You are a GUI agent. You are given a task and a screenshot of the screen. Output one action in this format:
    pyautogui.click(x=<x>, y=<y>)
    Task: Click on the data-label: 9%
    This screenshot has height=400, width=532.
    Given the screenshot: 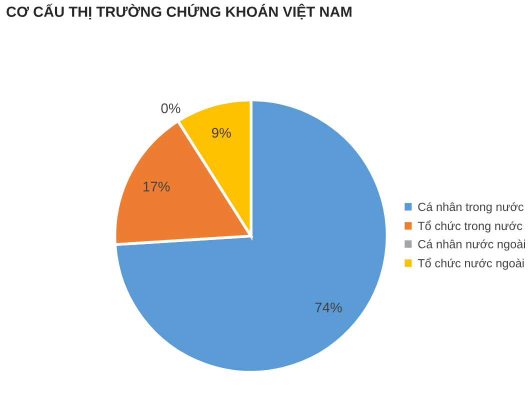 What is the action you would take?
    pyautogui.click(x=221, y=133)
    